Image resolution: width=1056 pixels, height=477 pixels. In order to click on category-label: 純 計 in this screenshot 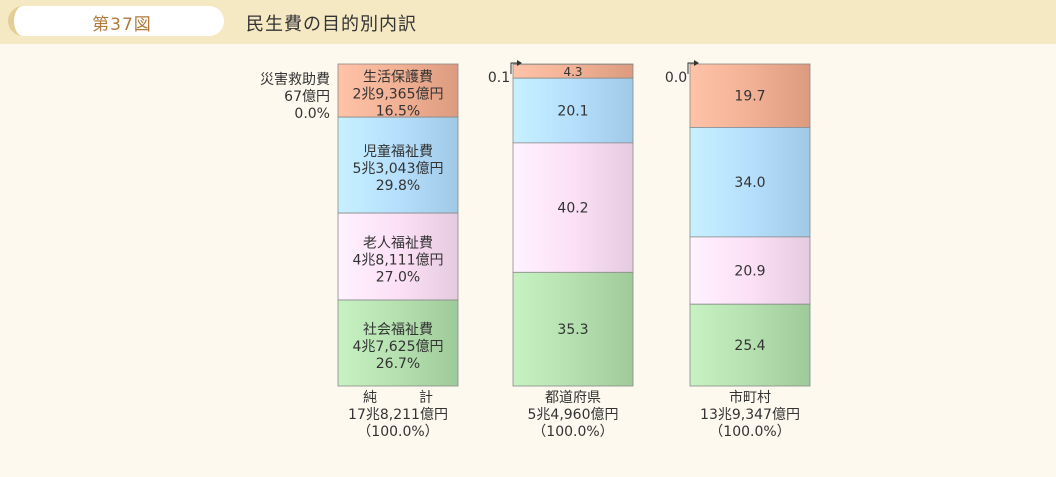, I will do `click(398, 398)`.